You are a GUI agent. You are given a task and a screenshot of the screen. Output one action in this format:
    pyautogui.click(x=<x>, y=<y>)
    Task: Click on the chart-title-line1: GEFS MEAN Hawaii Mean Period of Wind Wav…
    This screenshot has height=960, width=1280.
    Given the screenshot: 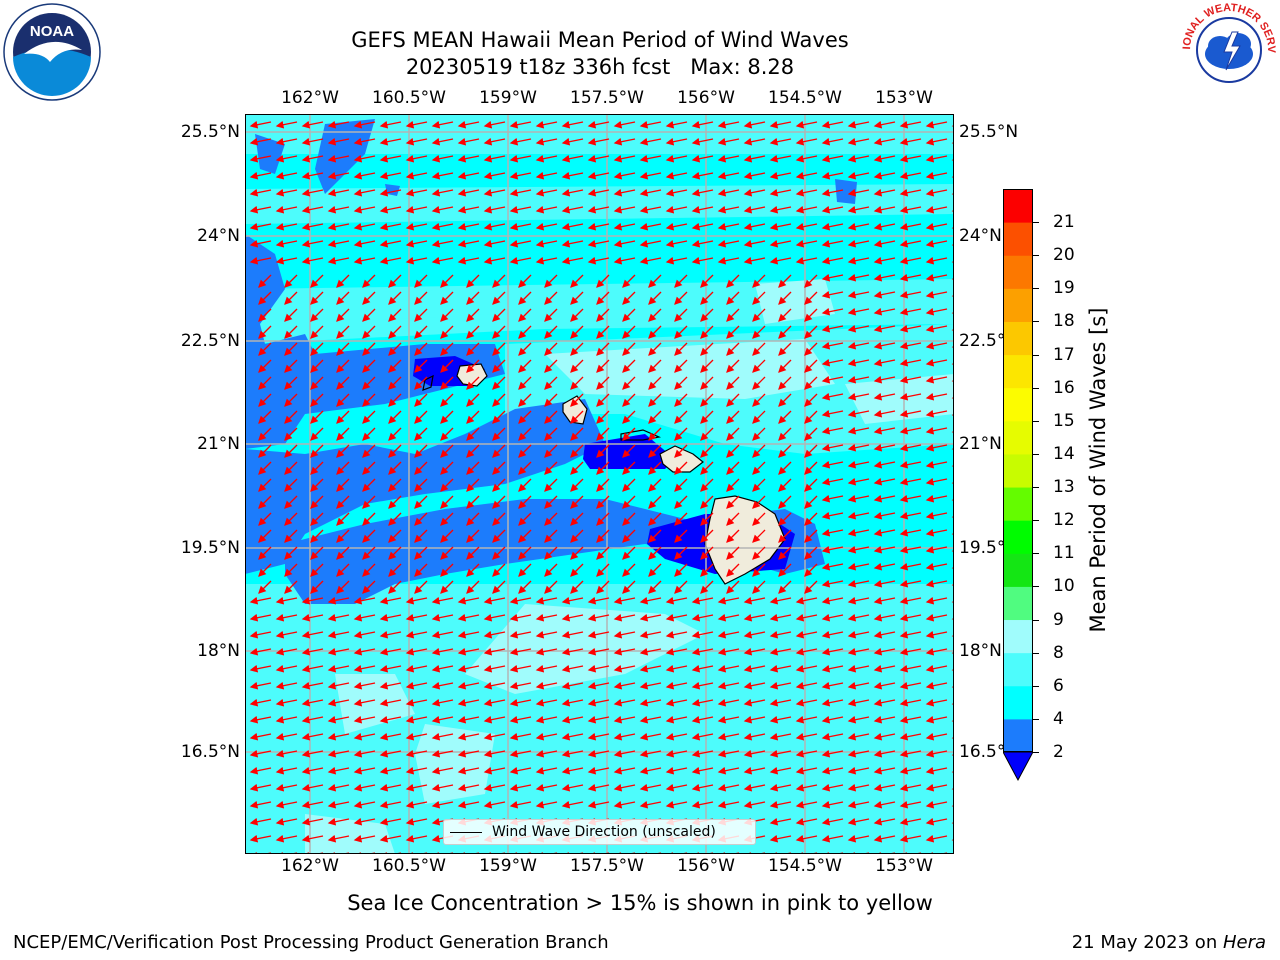 What is the action you would take?
    pyautogui.click(x=600, y=40)
    